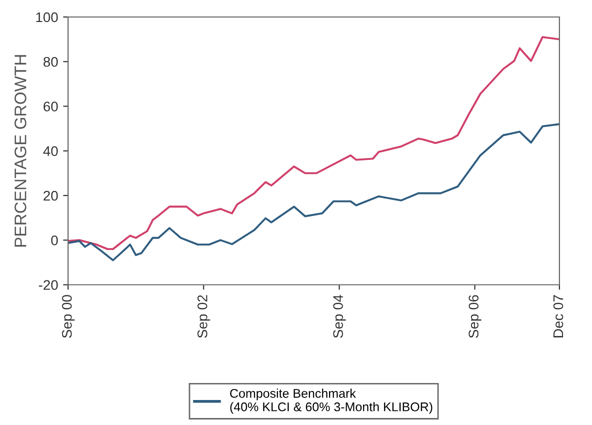 The image size is (592, 425). I want to click on y-tick-label: 80, so click(51, 61).